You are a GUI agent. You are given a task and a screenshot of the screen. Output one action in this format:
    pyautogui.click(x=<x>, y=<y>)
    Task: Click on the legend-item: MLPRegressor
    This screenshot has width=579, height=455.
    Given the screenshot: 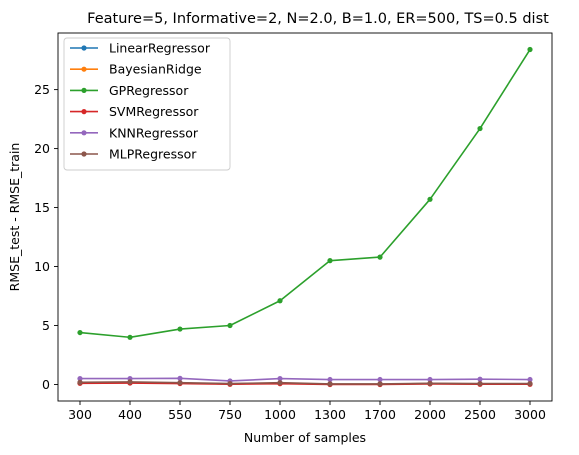 What is the action you would take?
    pyautogui.click(x=133, y=154)
    